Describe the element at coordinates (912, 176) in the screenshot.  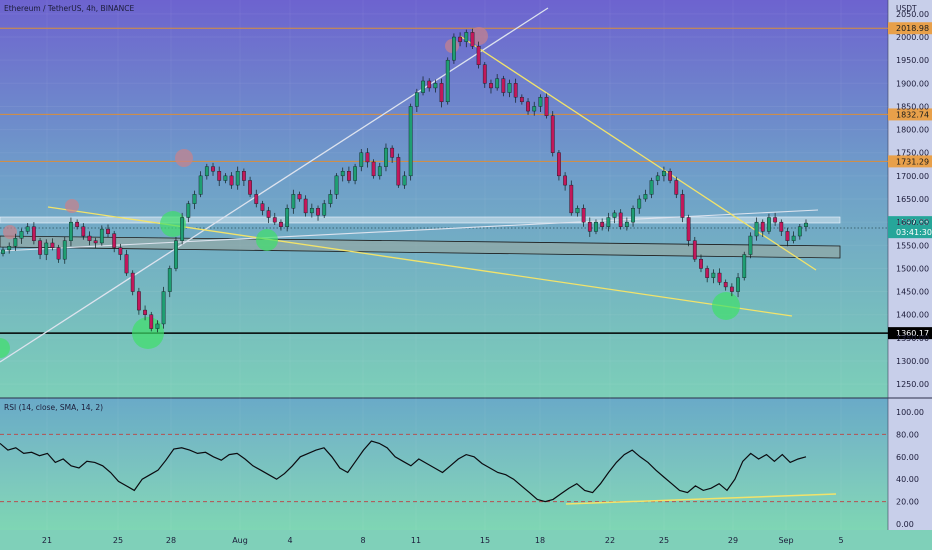
I see `y-tick-label: 1700.00` at that location.